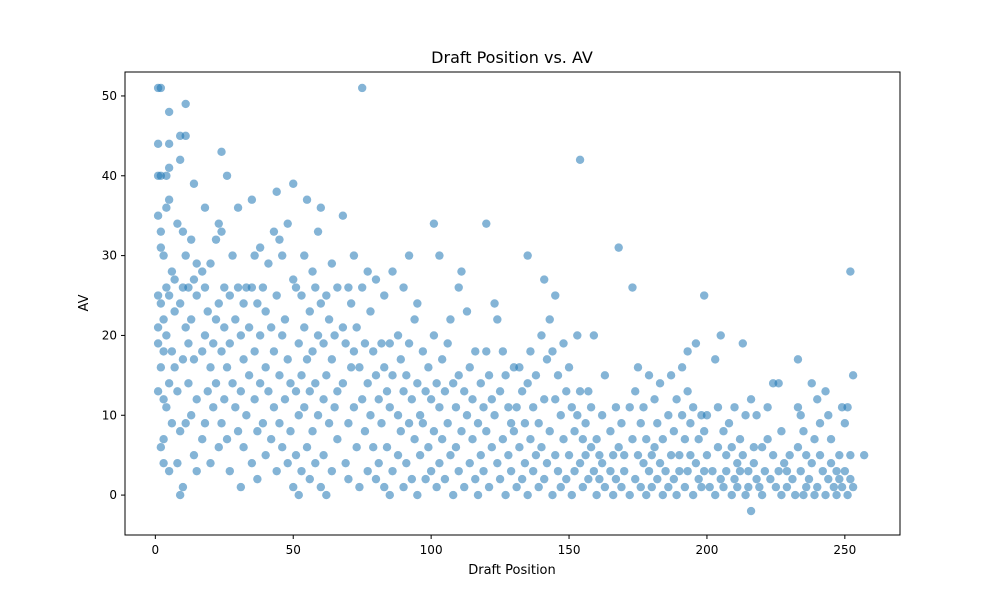 The image size is (1000, 600). I want to click on y-tick-label: 0, so click(113, 495).